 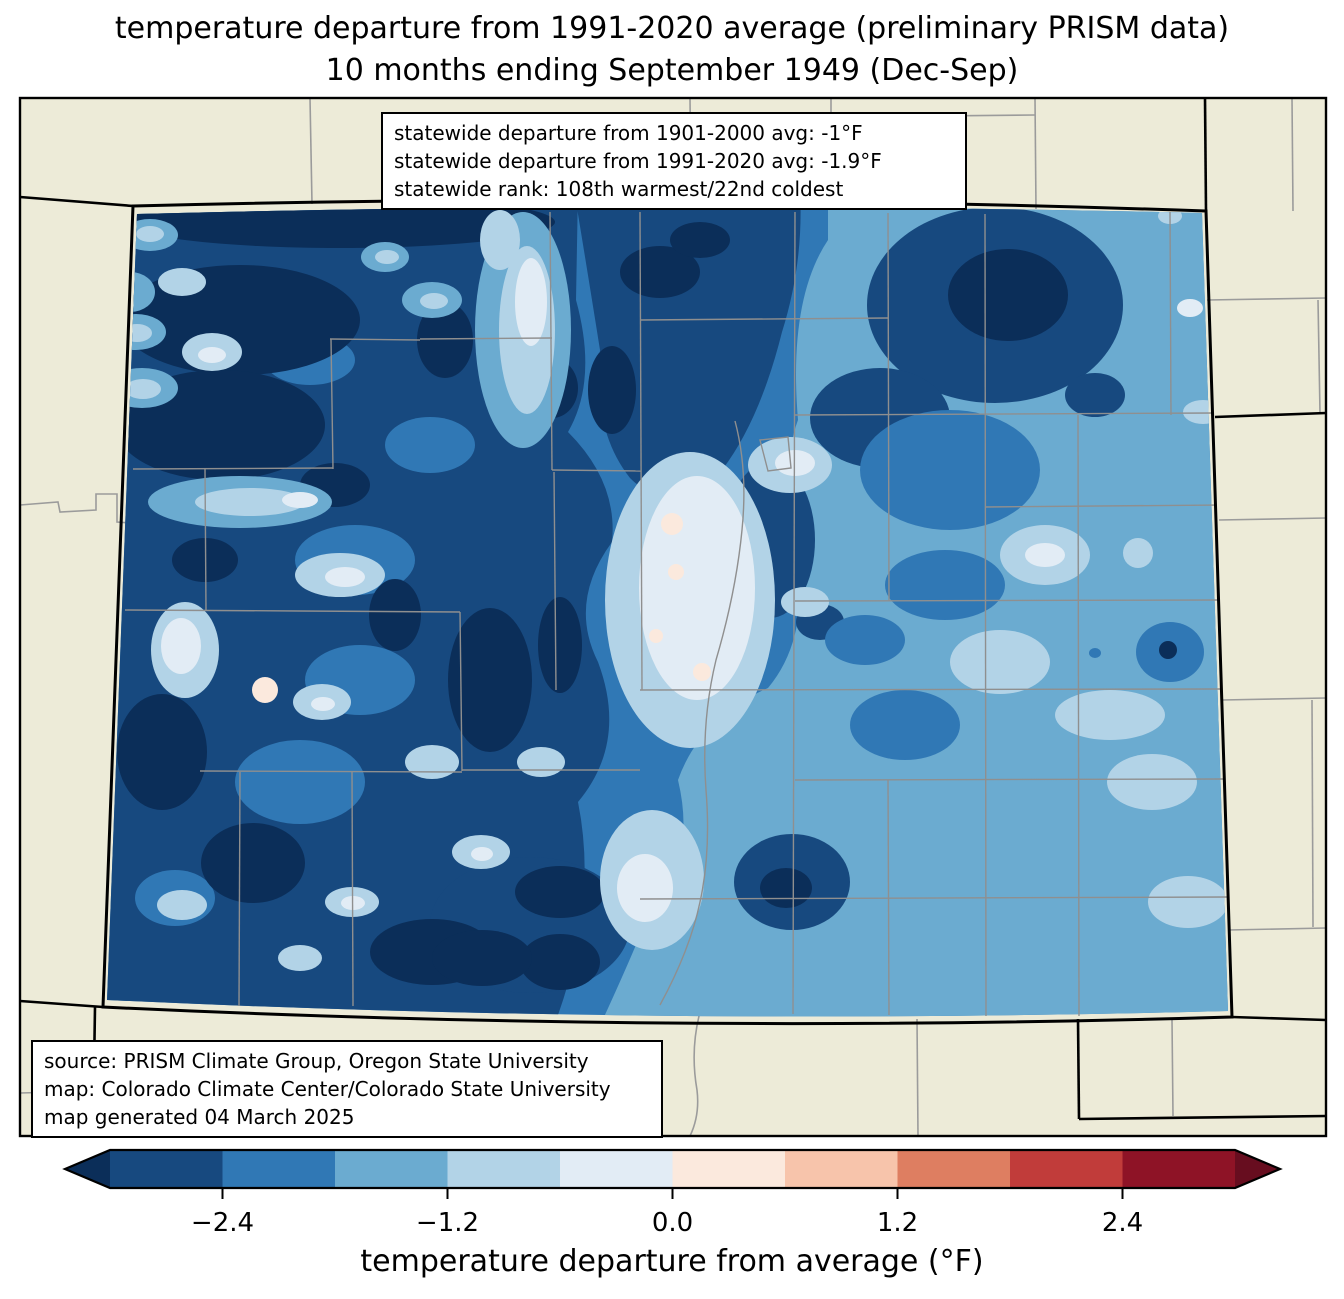 What do you see at coordinates (1122, 1223) in the screenshot?
I see `colorbar-tick-label: 2.4` at bounding box center [1122, 1223].